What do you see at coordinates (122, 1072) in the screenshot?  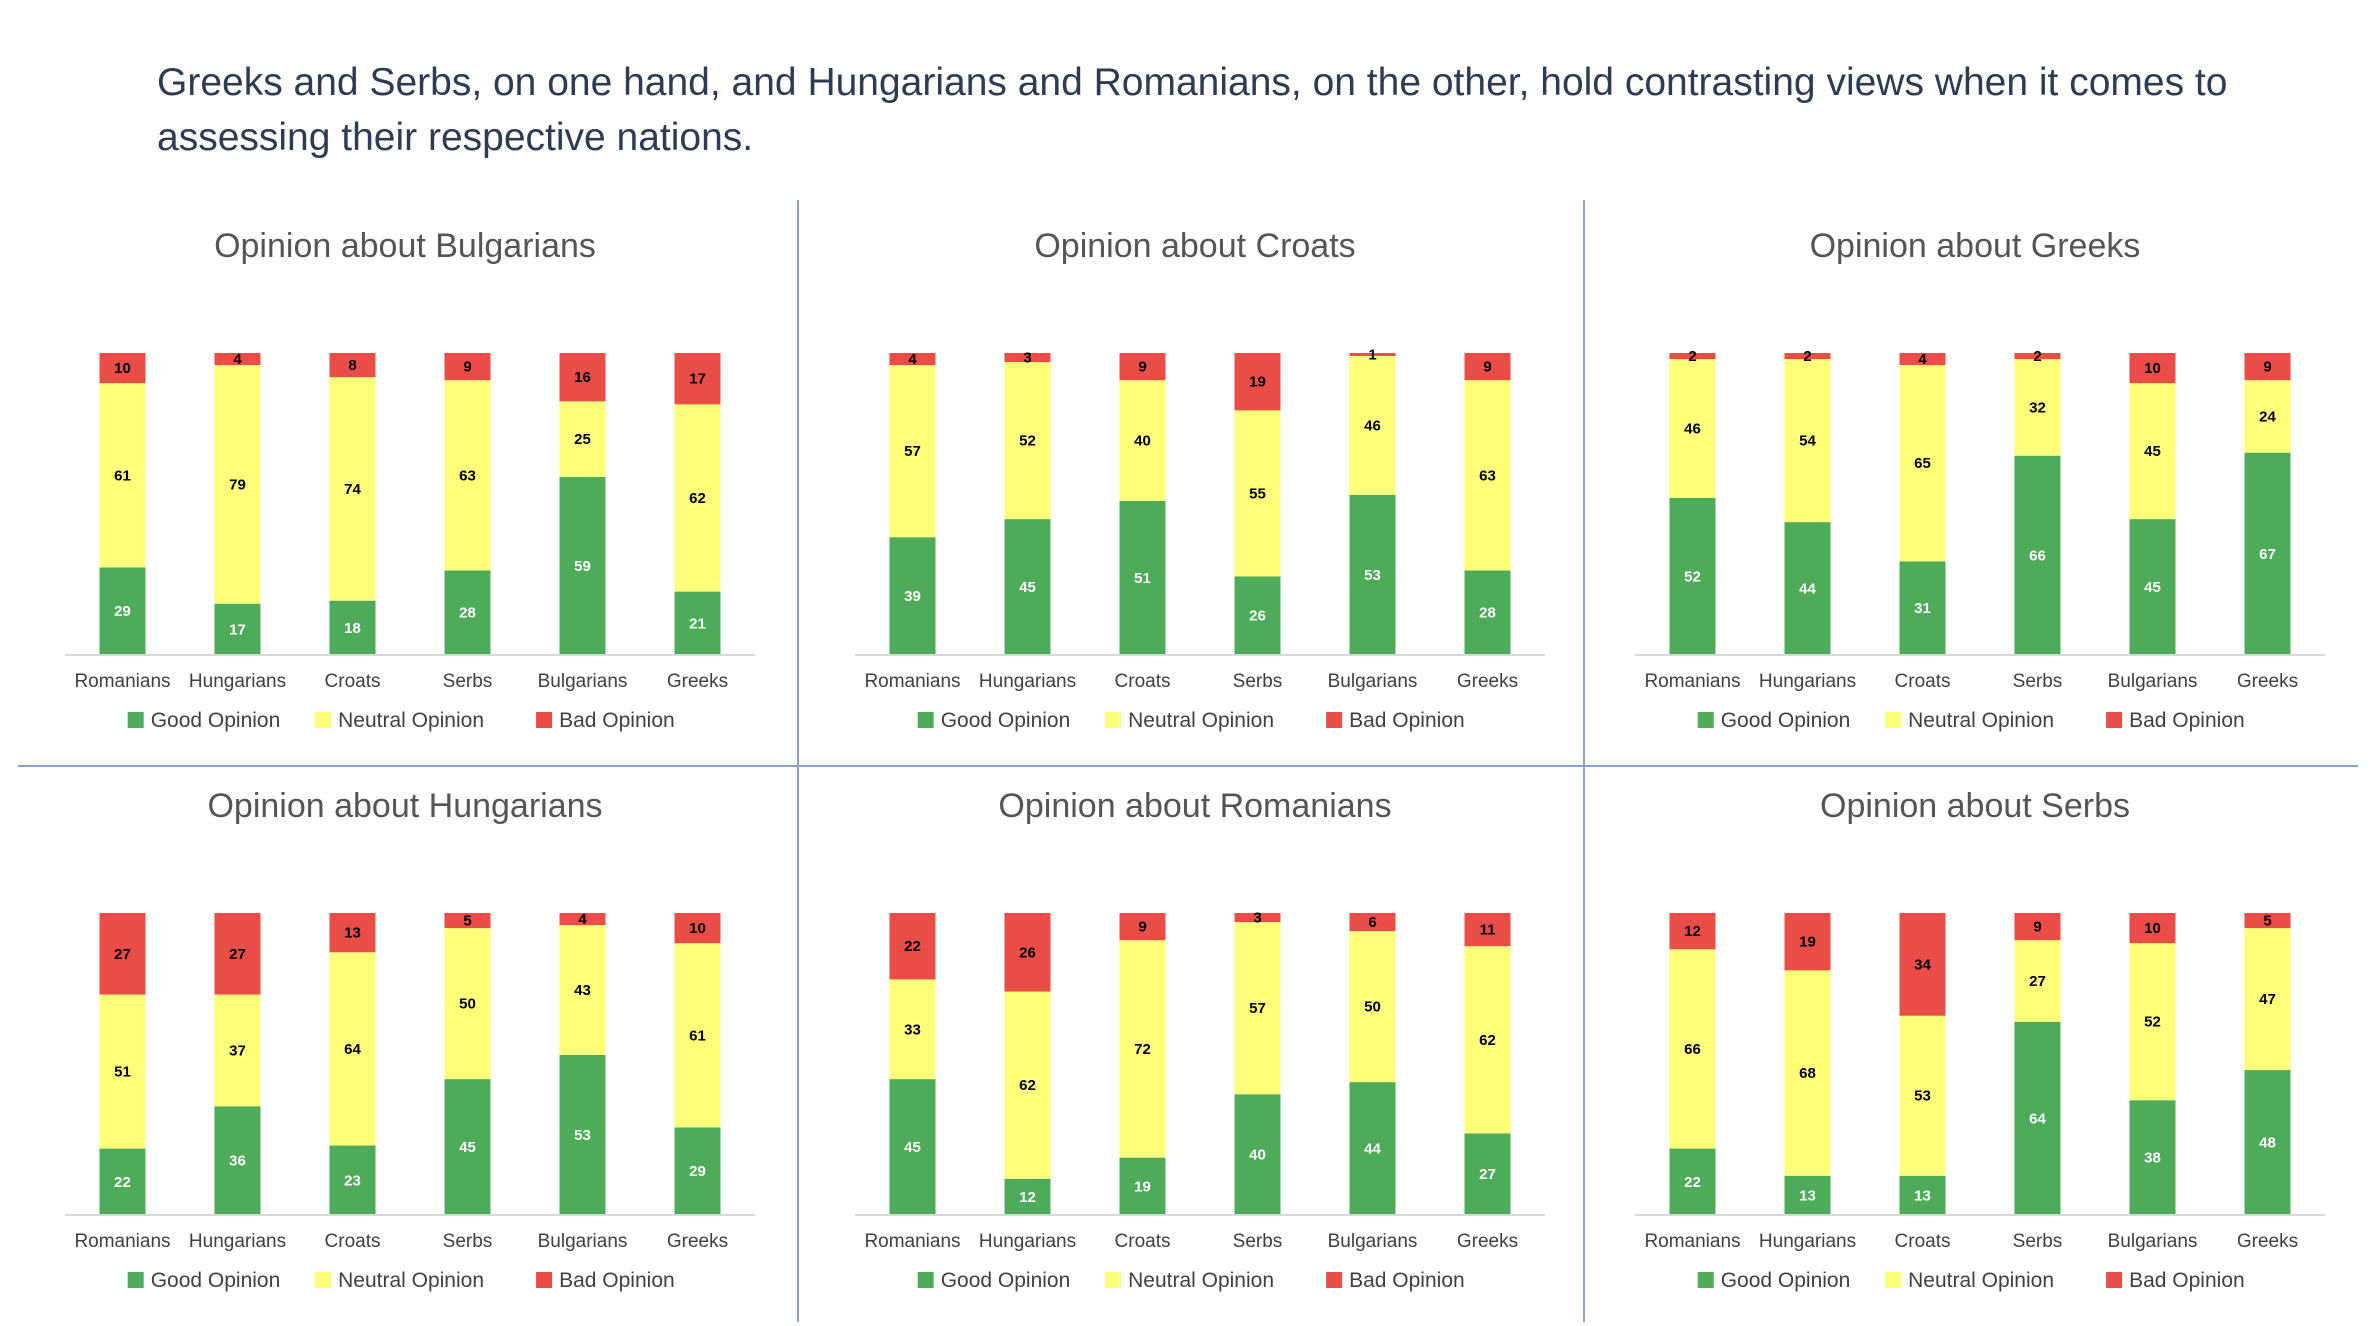 I see `data-label-neutral-romanians: 51` at bounding box center [122, 1072].